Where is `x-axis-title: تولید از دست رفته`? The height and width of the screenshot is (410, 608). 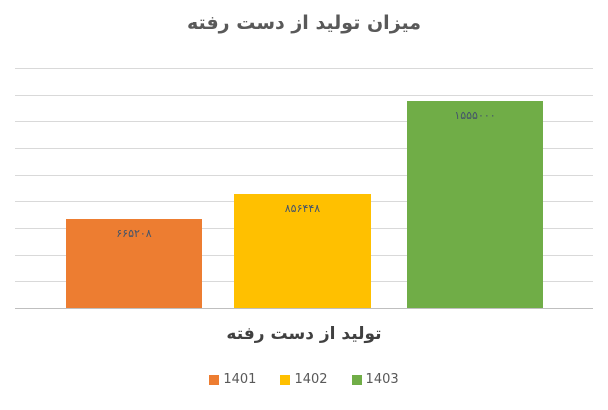 x-axis-title: تولید از دست رفته is located at coordinates (304, 334).